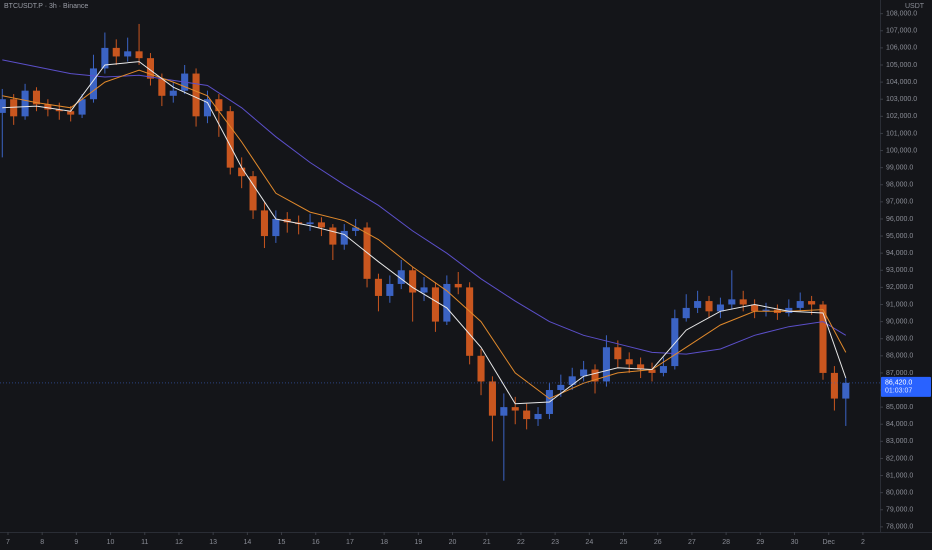  Describe the element at coordinates (901, 31) in the screenshot. I see `y-tick-label: 107,000.0` at that location.